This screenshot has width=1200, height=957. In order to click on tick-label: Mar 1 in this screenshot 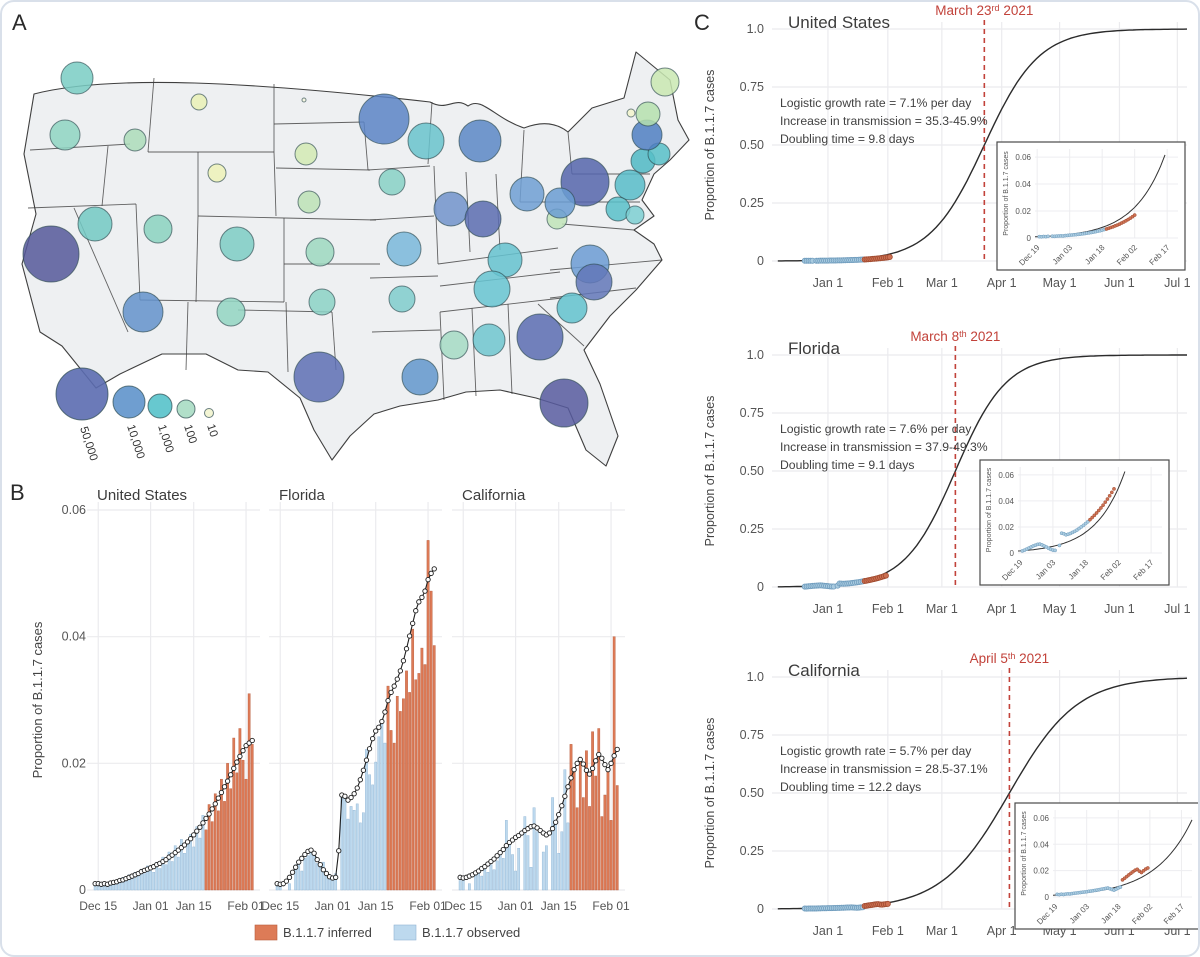, I will do `click(942, 283)`.